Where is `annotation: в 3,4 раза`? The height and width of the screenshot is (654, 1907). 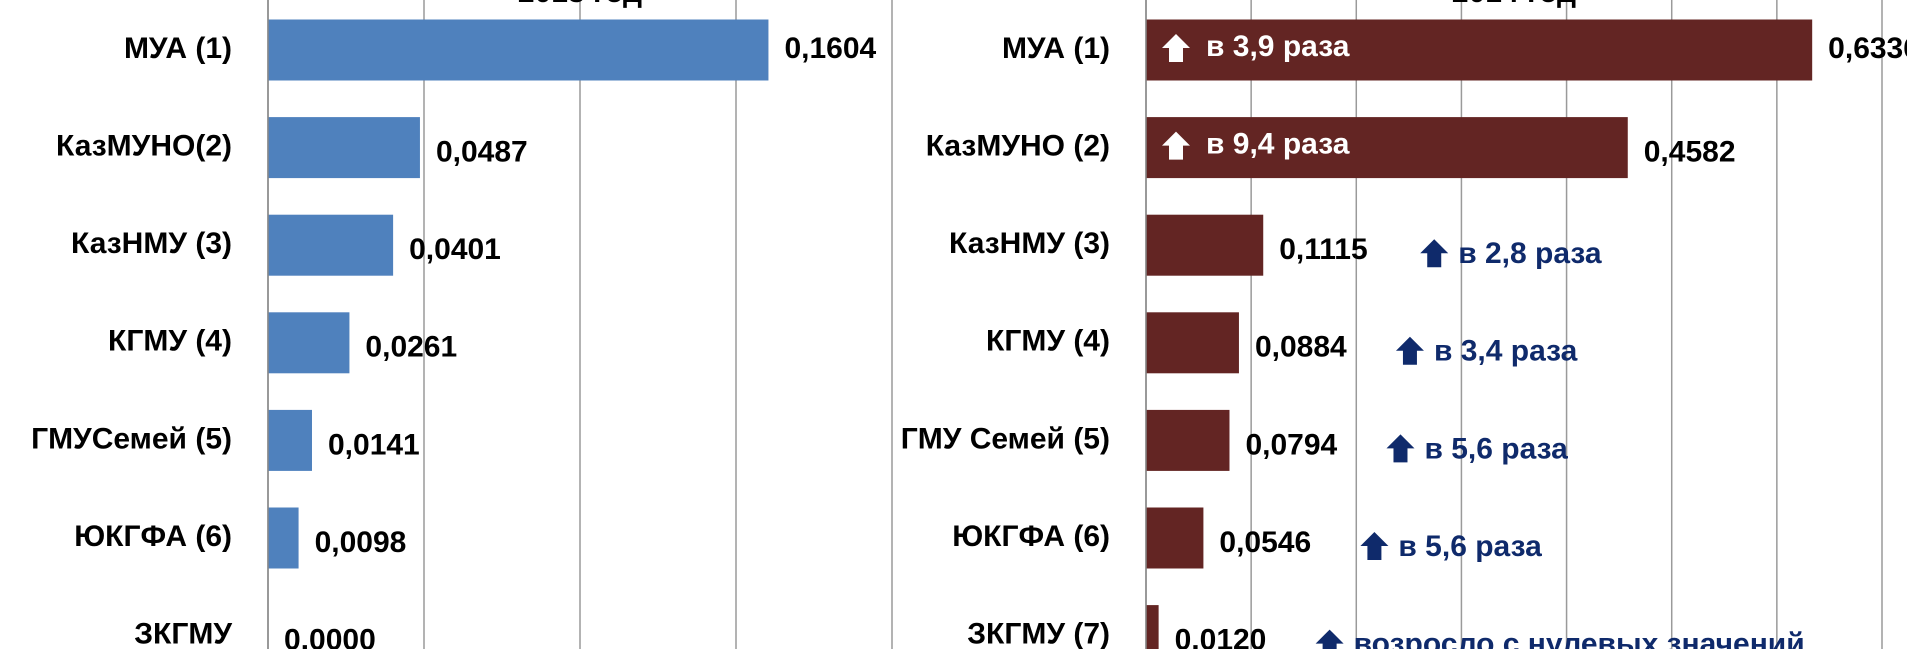
annotation: в 3,4 раза is located at coordinates (1486, 351).